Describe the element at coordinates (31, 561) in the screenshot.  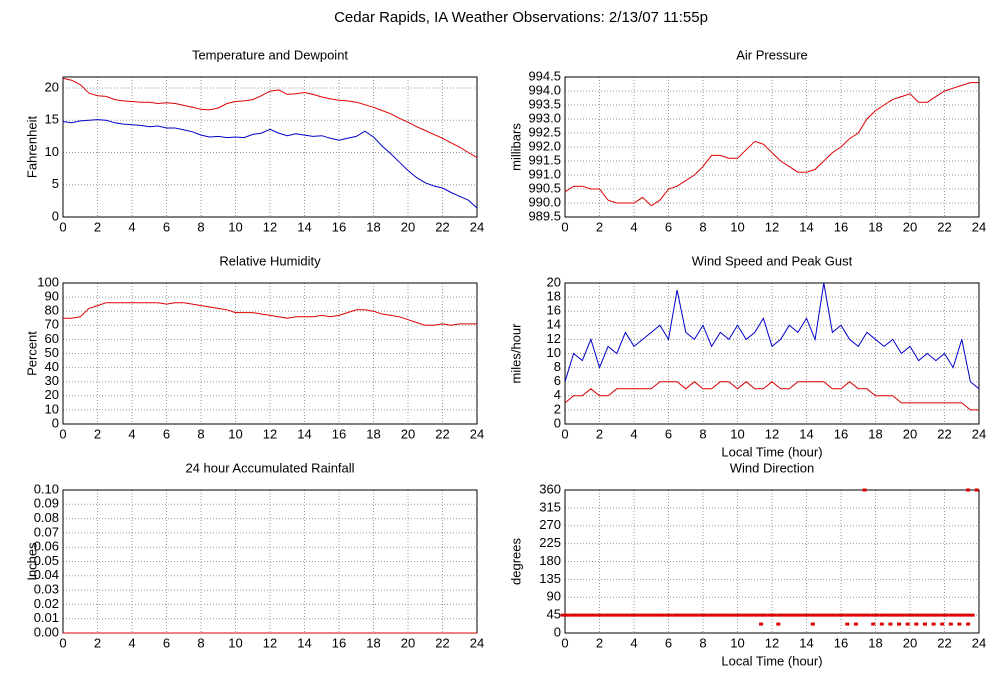
I see `y-axis-label: Inches` at that location.